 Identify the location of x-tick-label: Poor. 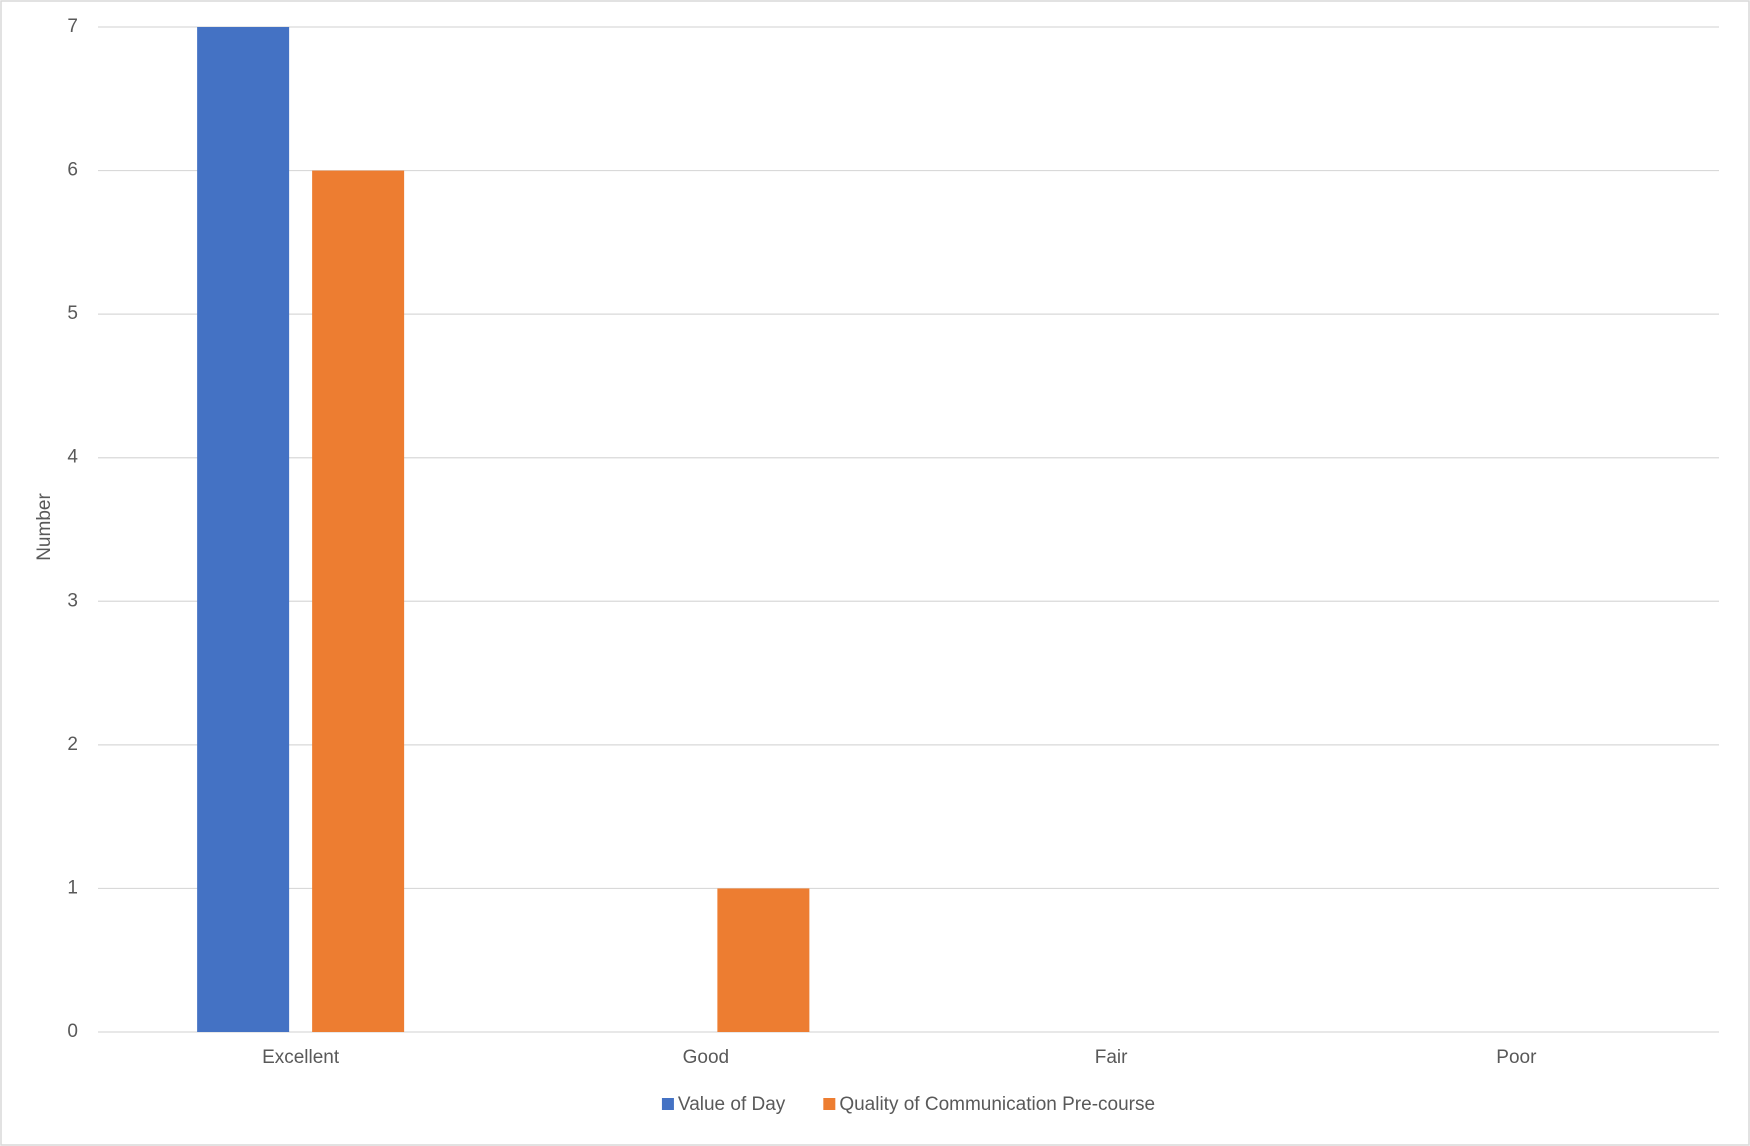
(1516, 1057).